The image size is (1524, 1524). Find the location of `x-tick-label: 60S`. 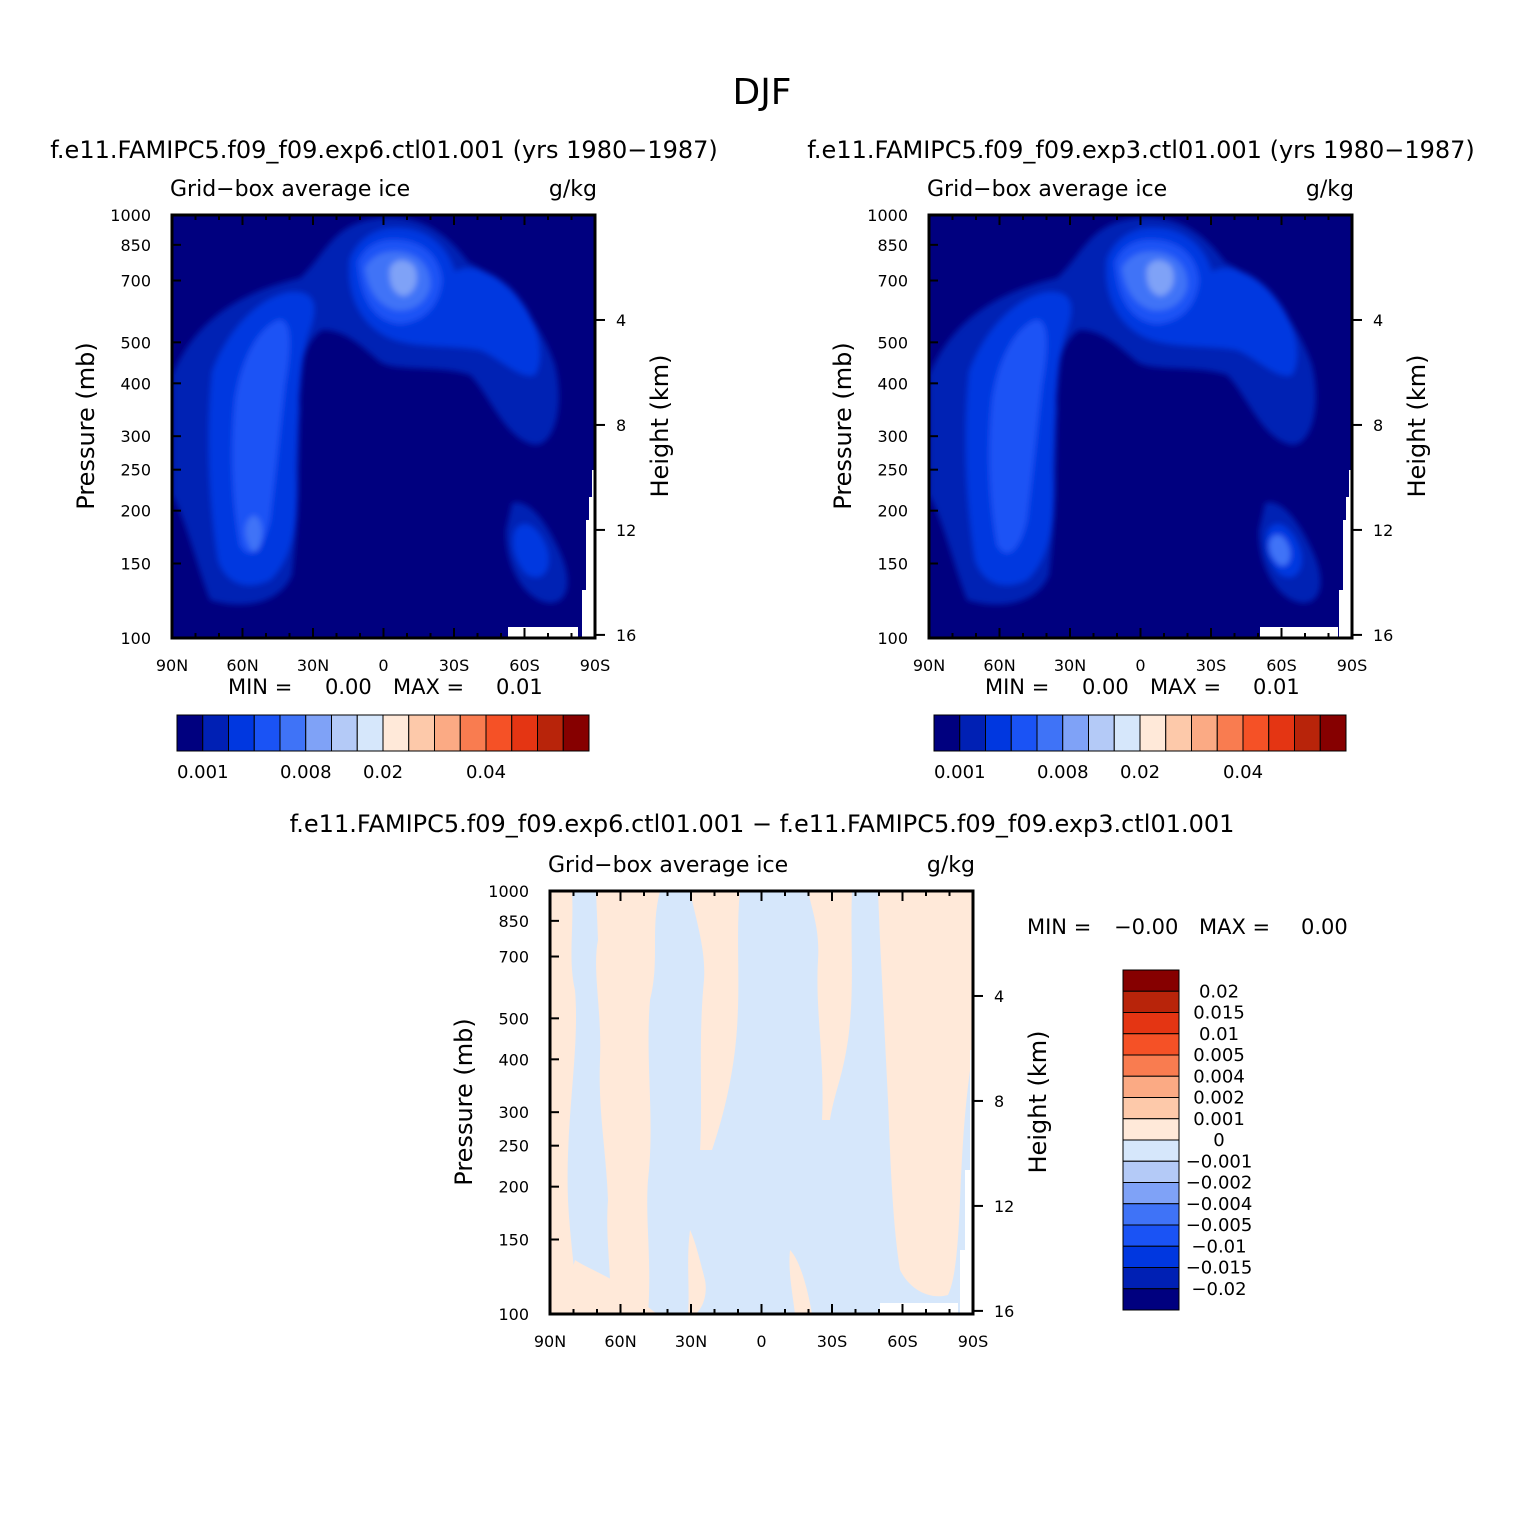

x-tick-label: 60S is located at coordinates (524, 665).